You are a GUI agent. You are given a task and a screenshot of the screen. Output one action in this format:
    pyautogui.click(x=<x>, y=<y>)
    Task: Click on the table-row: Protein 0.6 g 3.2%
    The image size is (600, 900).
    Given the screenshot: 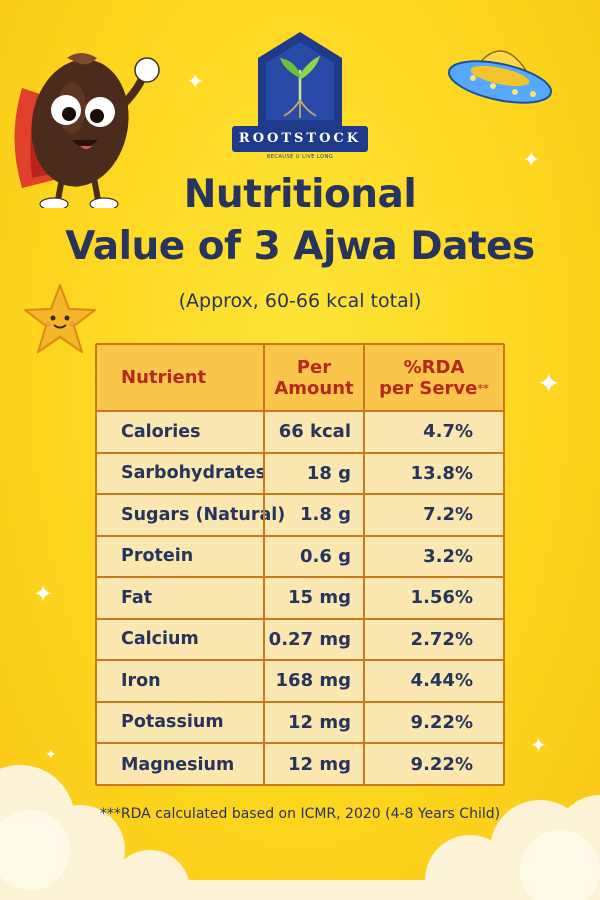 What is the action you would take?
    pyautogui.click(x=300, y=557)
    